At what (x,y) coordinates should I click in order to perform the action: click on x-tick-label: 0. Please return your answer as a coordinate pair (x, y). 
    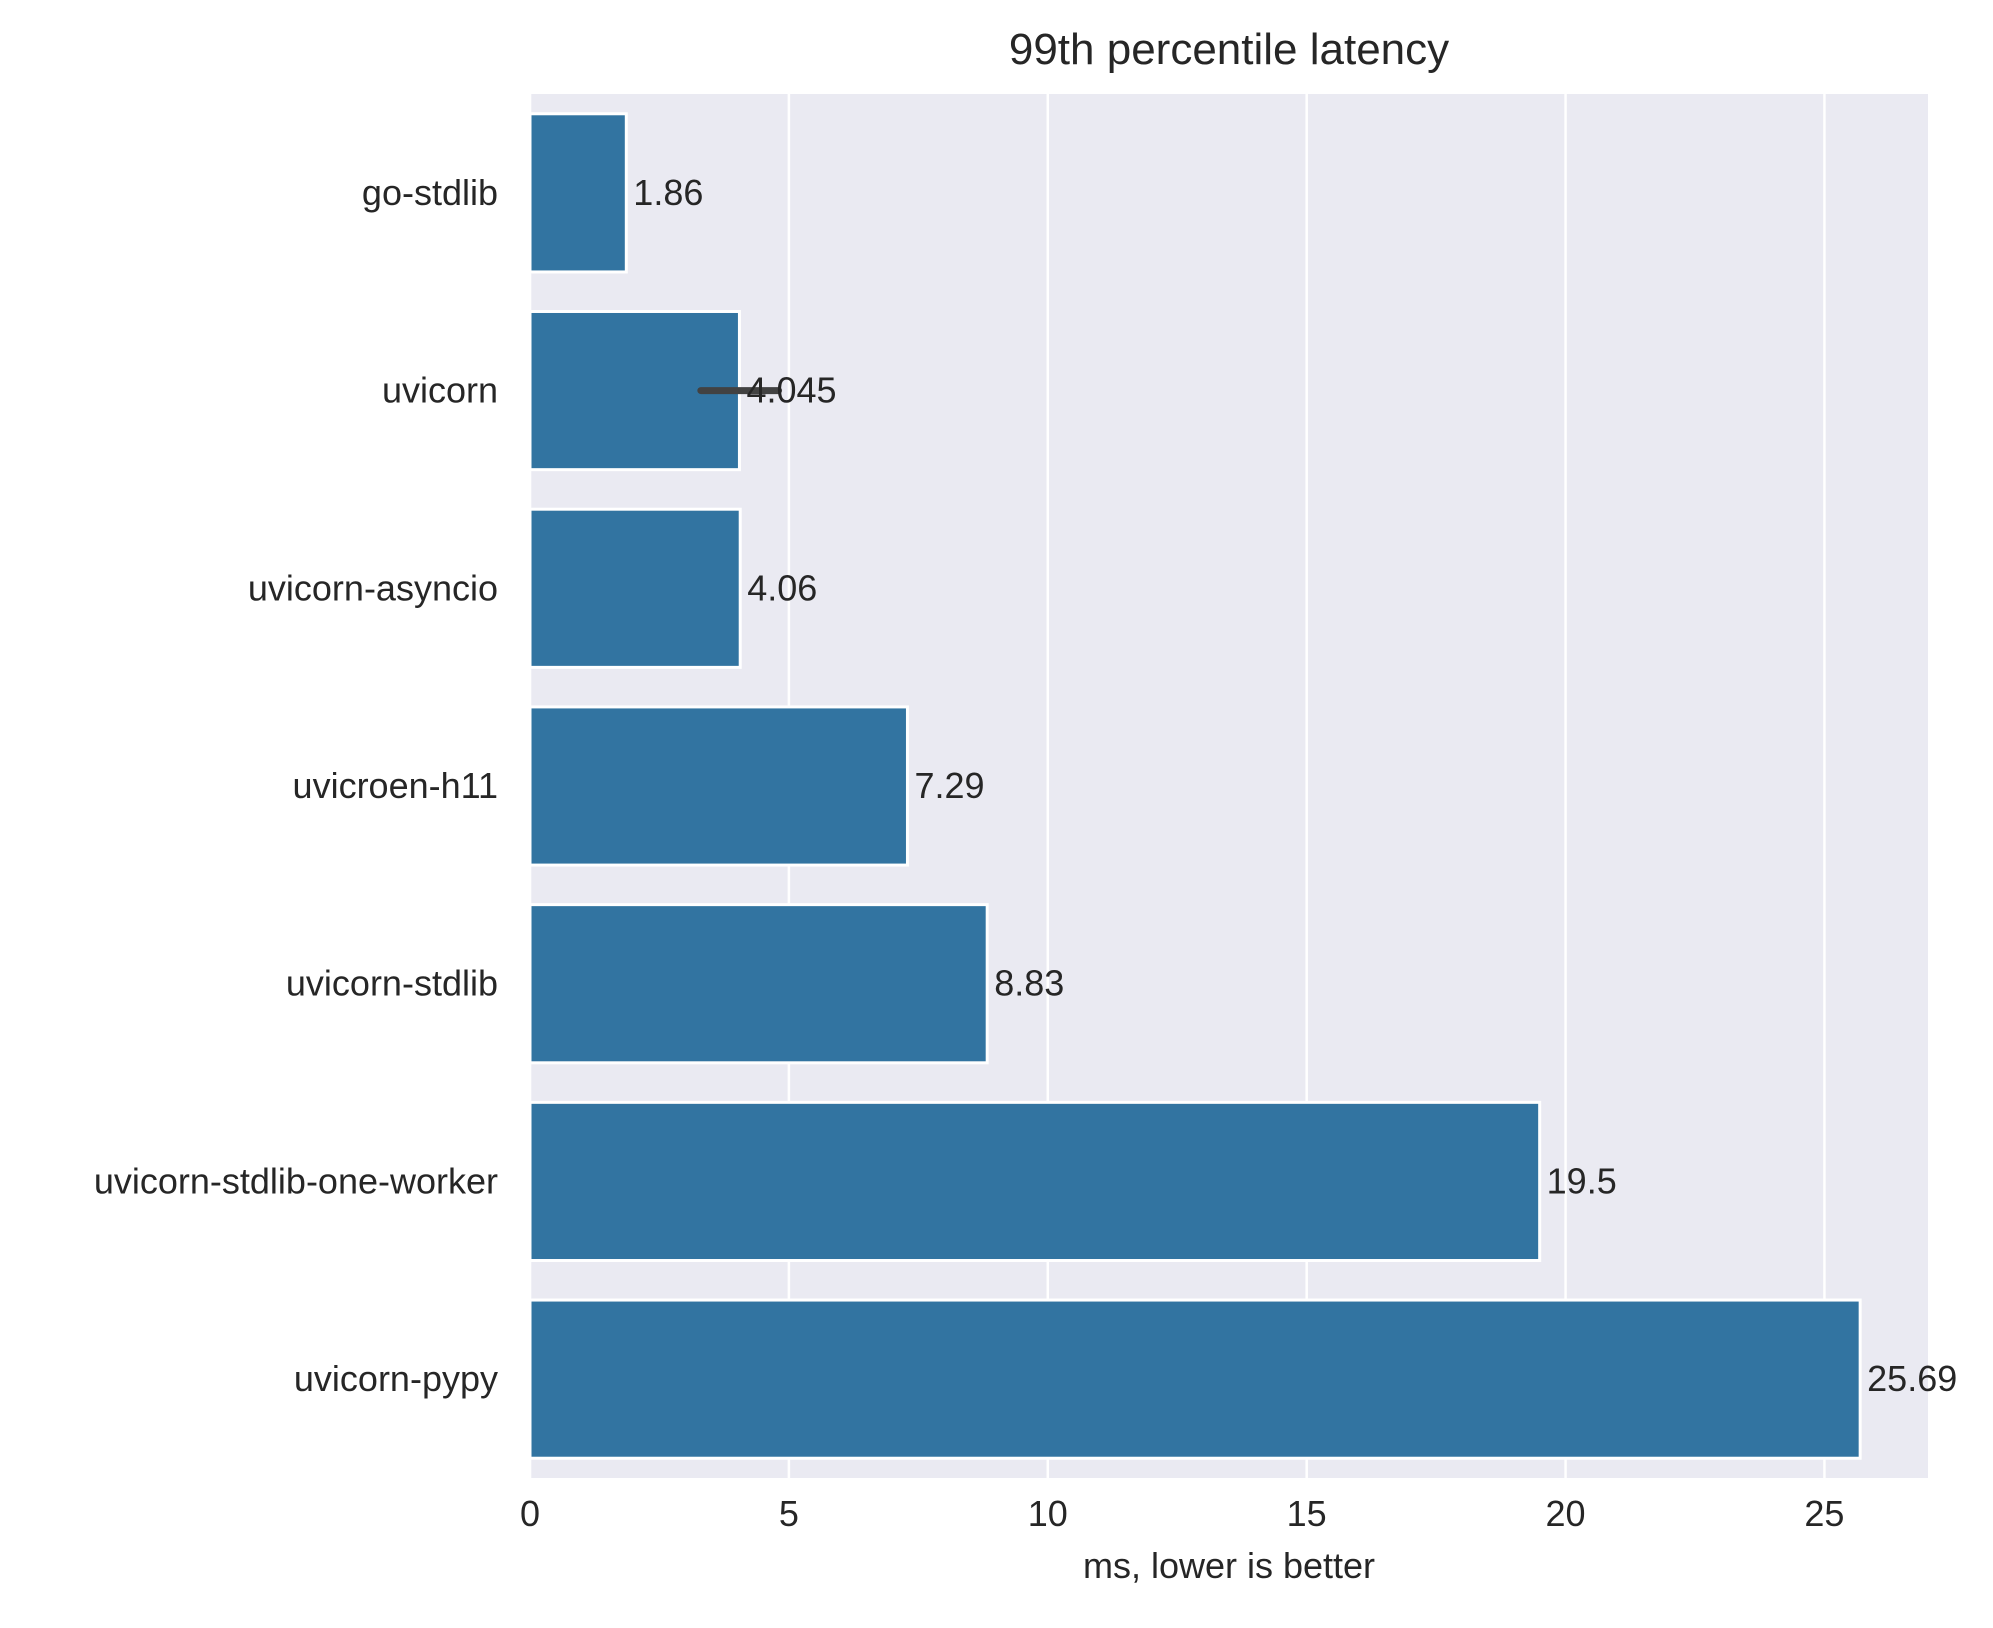
    Looking at the image, I should click on (530, 1513).